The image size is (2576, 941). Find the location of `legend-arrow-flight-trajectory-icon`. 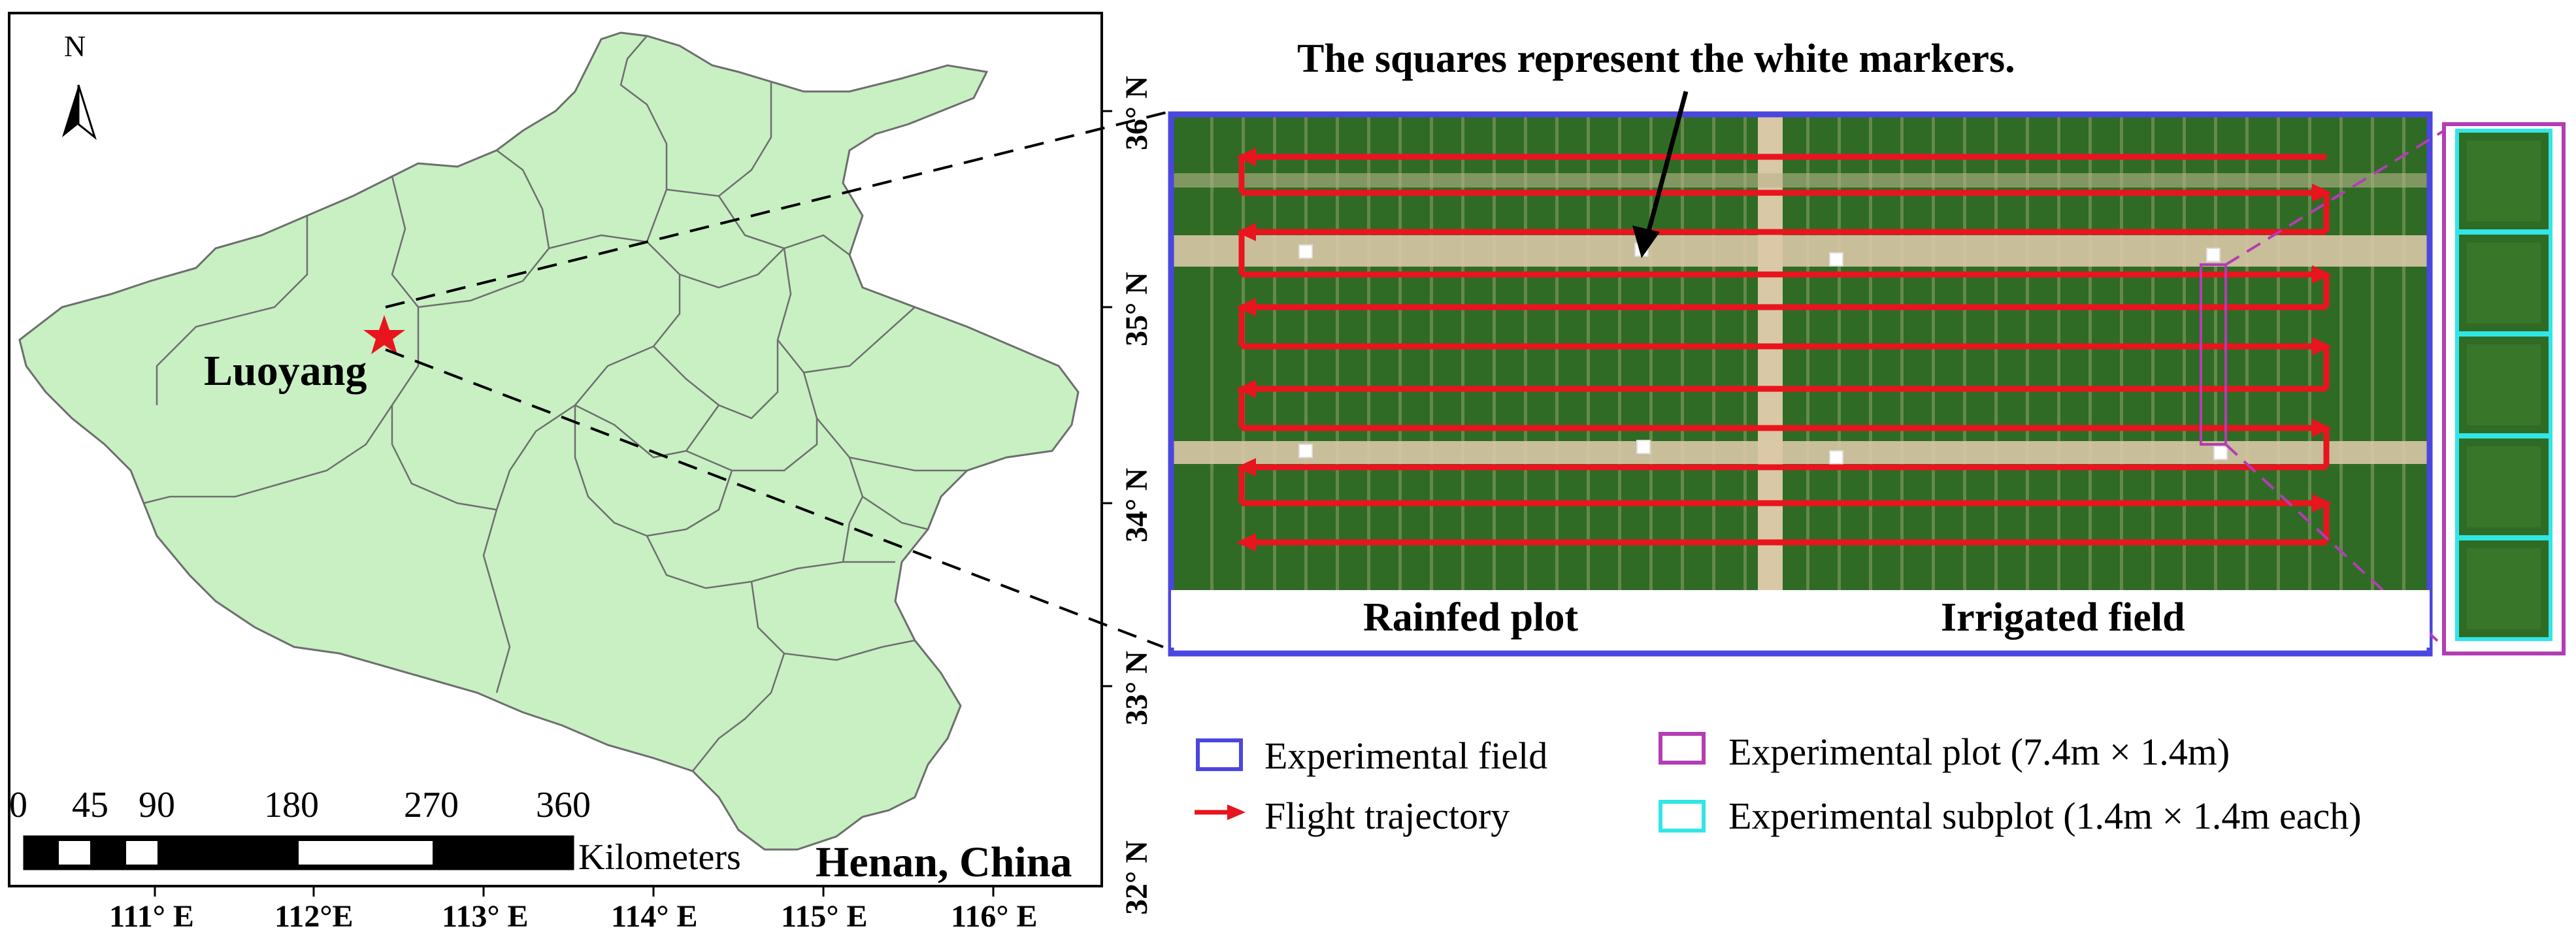

legend-arrow-flight-trajectory-icon is located at coordinates (1220, 812).